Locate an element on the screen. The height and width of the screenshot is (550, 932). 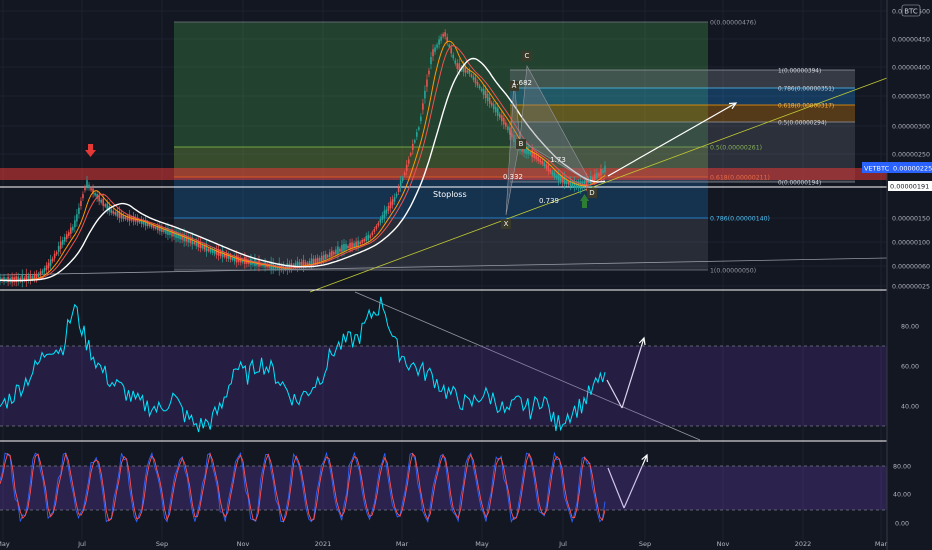
stoch-pane is located at coordinates (443, 487).